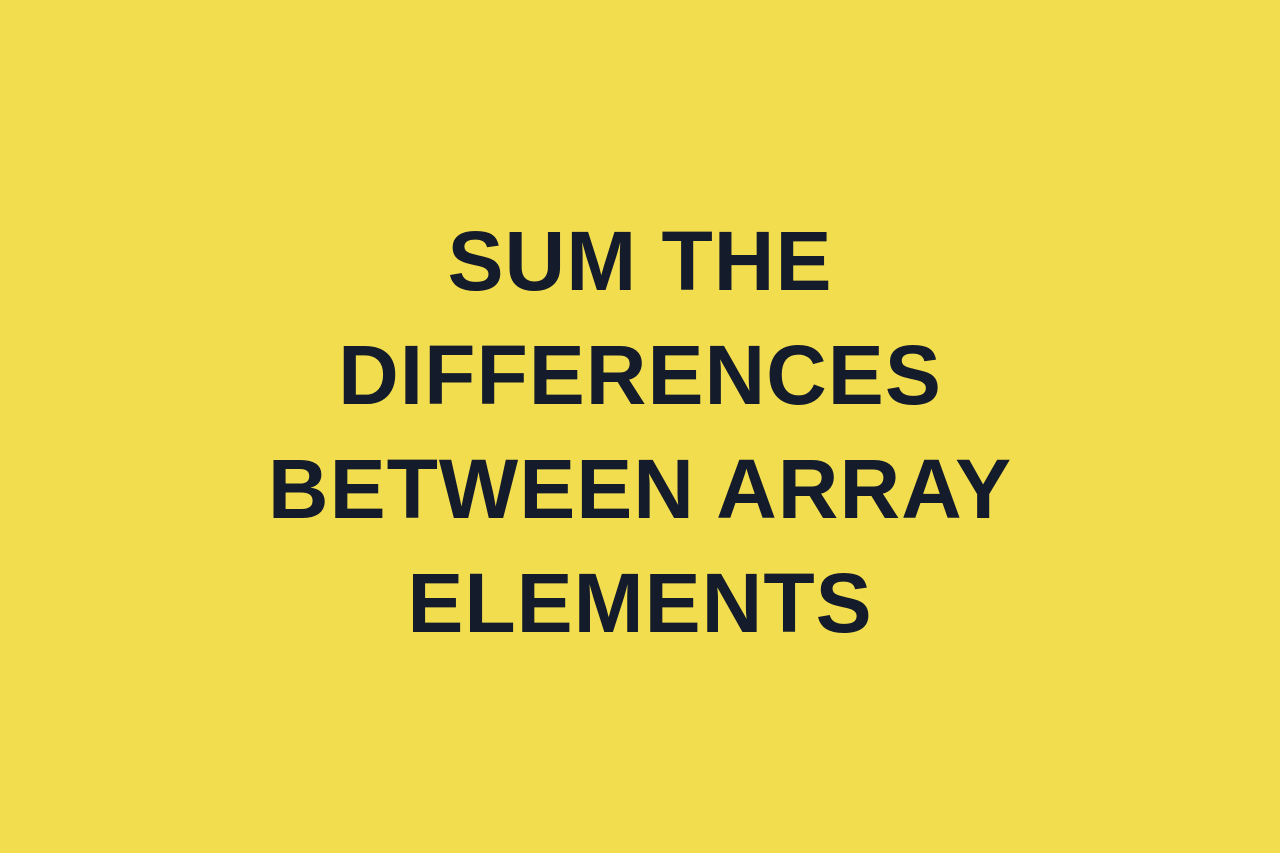 The width and height of the screenshot is (1280, 853). Describe the element at coordinates (640, 602) in the screenshot. I see `title-line-4: ELEMENTS` at that location.